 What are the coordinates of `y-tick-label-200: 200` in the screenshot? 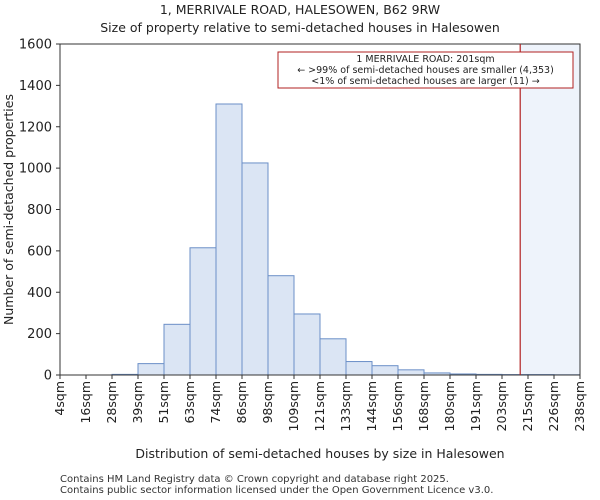 It's located at (39, 334).